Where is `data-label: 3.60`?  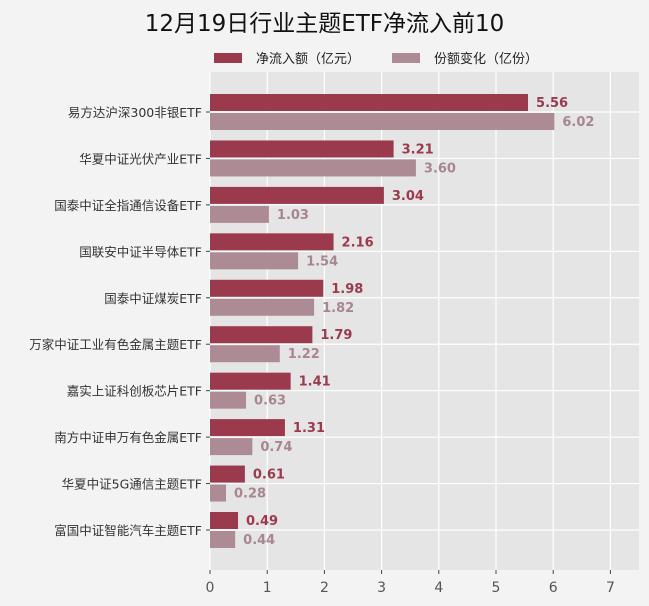 data-label: 3.60 is located at coordinates (440, 168).